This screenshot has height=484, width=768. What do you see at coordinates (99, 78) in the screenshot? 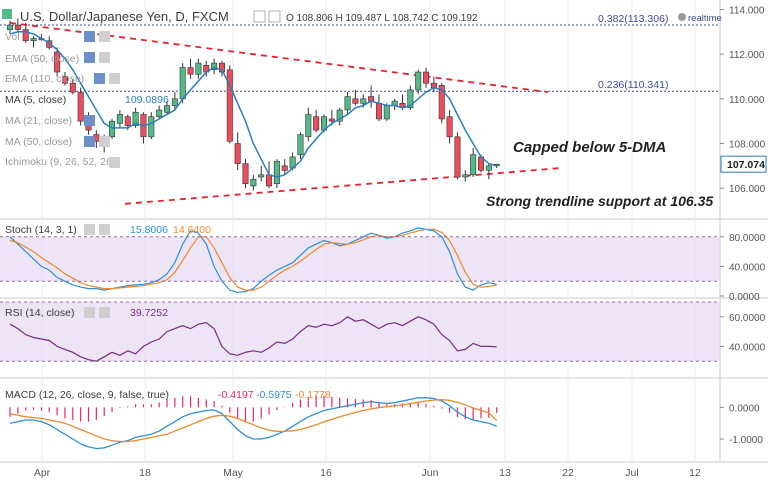
I see `ema2-settings-icon` at bounding box center [99, 78].